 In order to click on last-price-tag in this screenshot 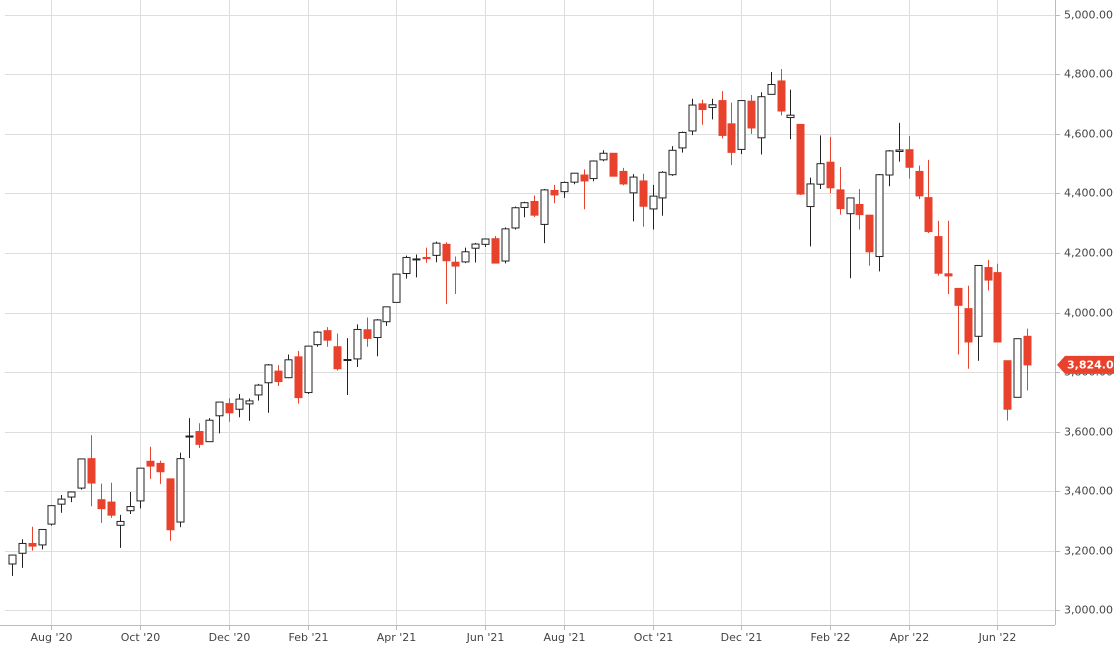, I will do `click(1085, 364)`.